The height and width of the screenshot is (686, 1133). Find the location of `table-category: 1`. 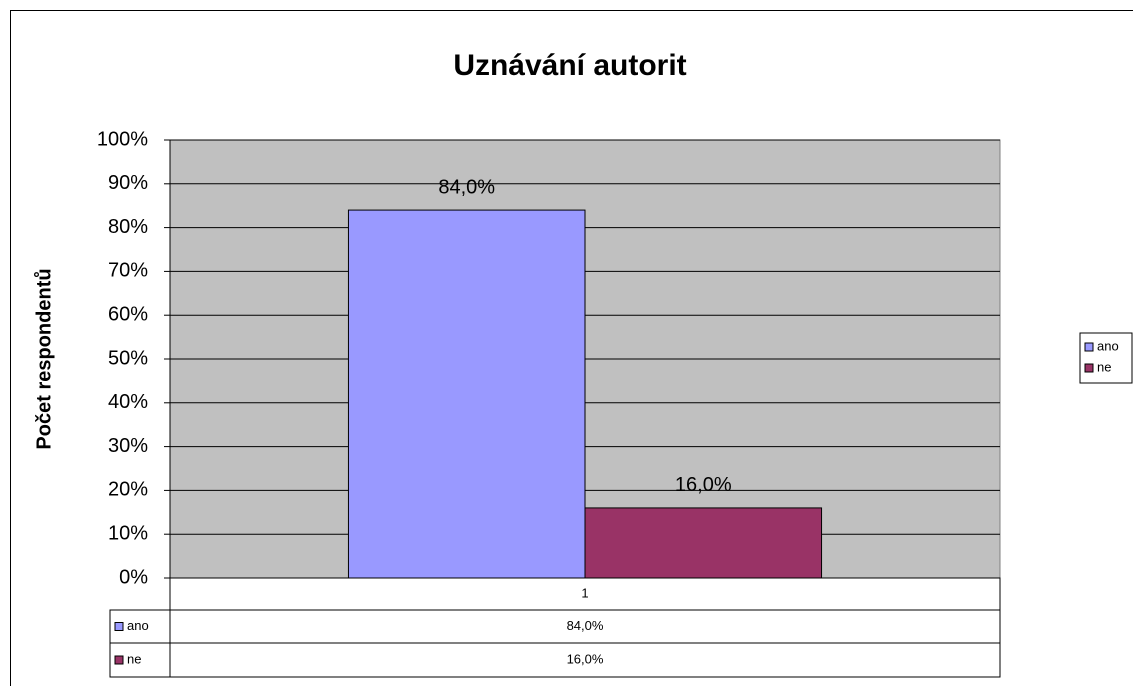

table-category: 1 is located at coordinates (584, 592).